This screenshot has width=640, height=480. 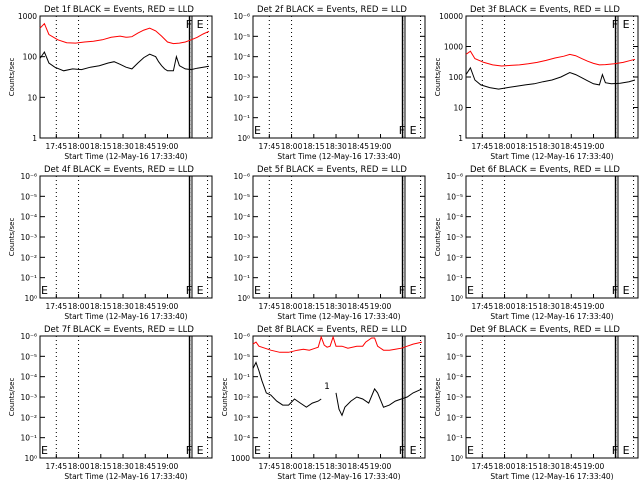 What do you see at coordinates (545, 170) in the screenshot?
I see `panel-title: Det 6f BLACK = Events, RED = LLD` at bounding box center [545, 170].